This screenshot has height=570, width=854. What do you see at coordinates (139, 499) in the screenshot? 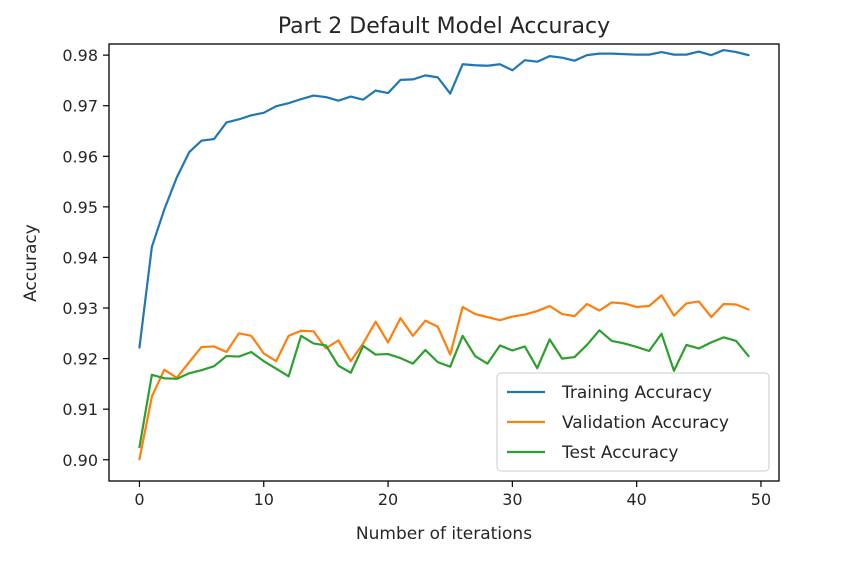
I see `x-tick-label-0: 0` at bounding box center [139, 499].